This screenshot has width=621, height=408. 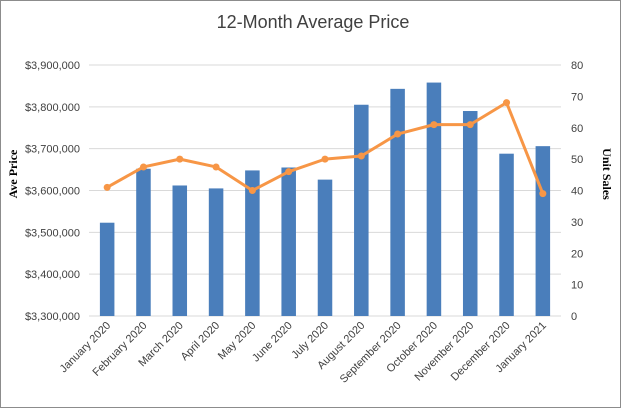 I want to click on y-tick-label: $3,600,000, so click(x=52, y=192).